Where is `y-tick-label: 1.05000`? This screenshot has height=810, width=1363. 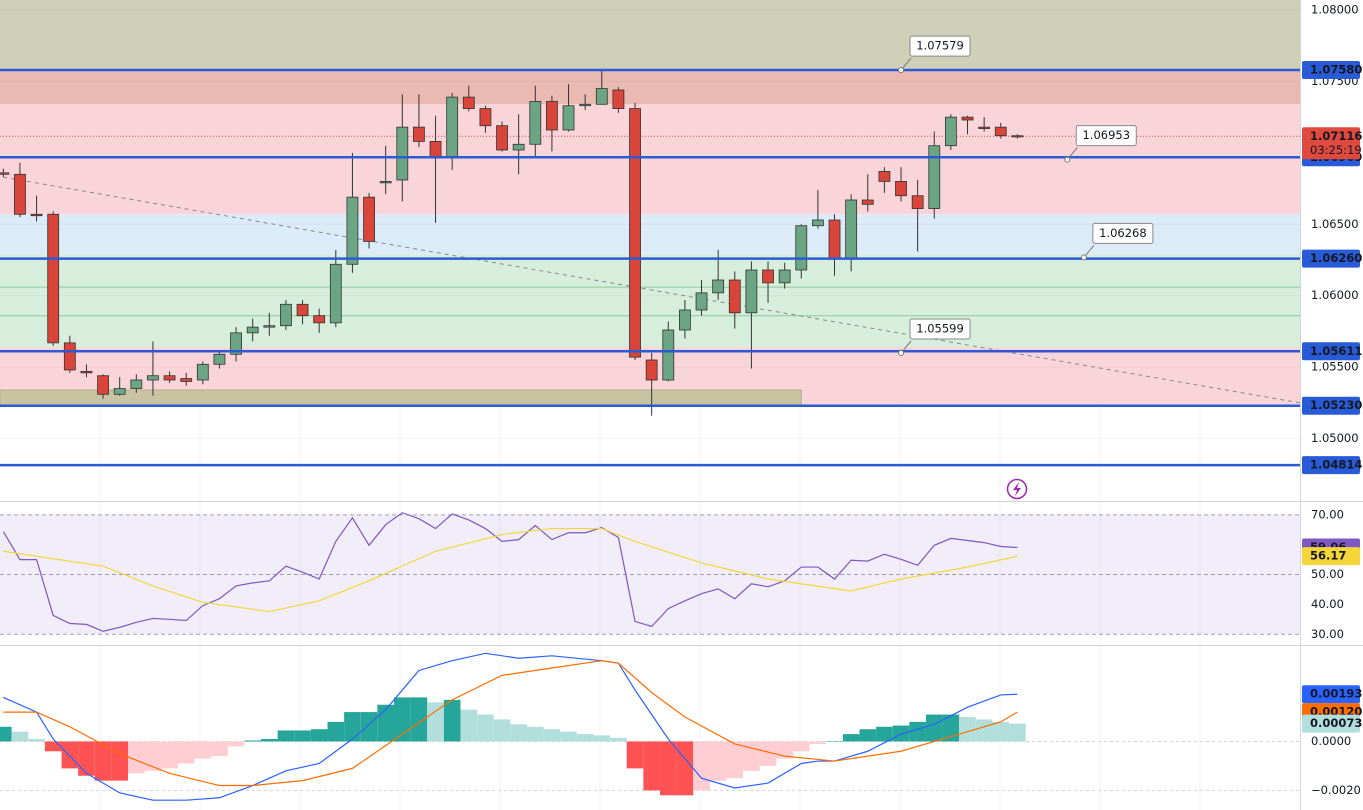 y-tick-label: 1.05000 is located at coordinates (1335, 438).